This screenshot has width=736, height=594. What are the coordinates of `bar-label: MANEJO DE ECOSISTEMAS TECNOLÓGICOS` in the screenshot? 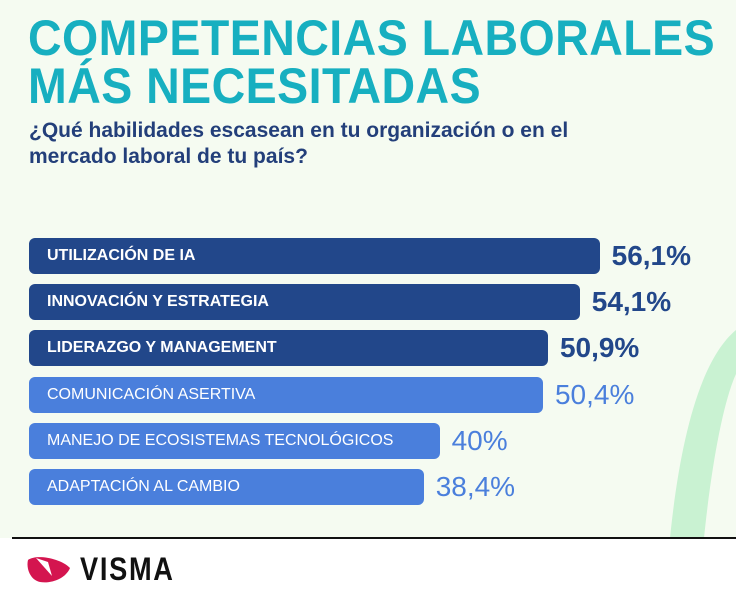 It's located at (220, 440).